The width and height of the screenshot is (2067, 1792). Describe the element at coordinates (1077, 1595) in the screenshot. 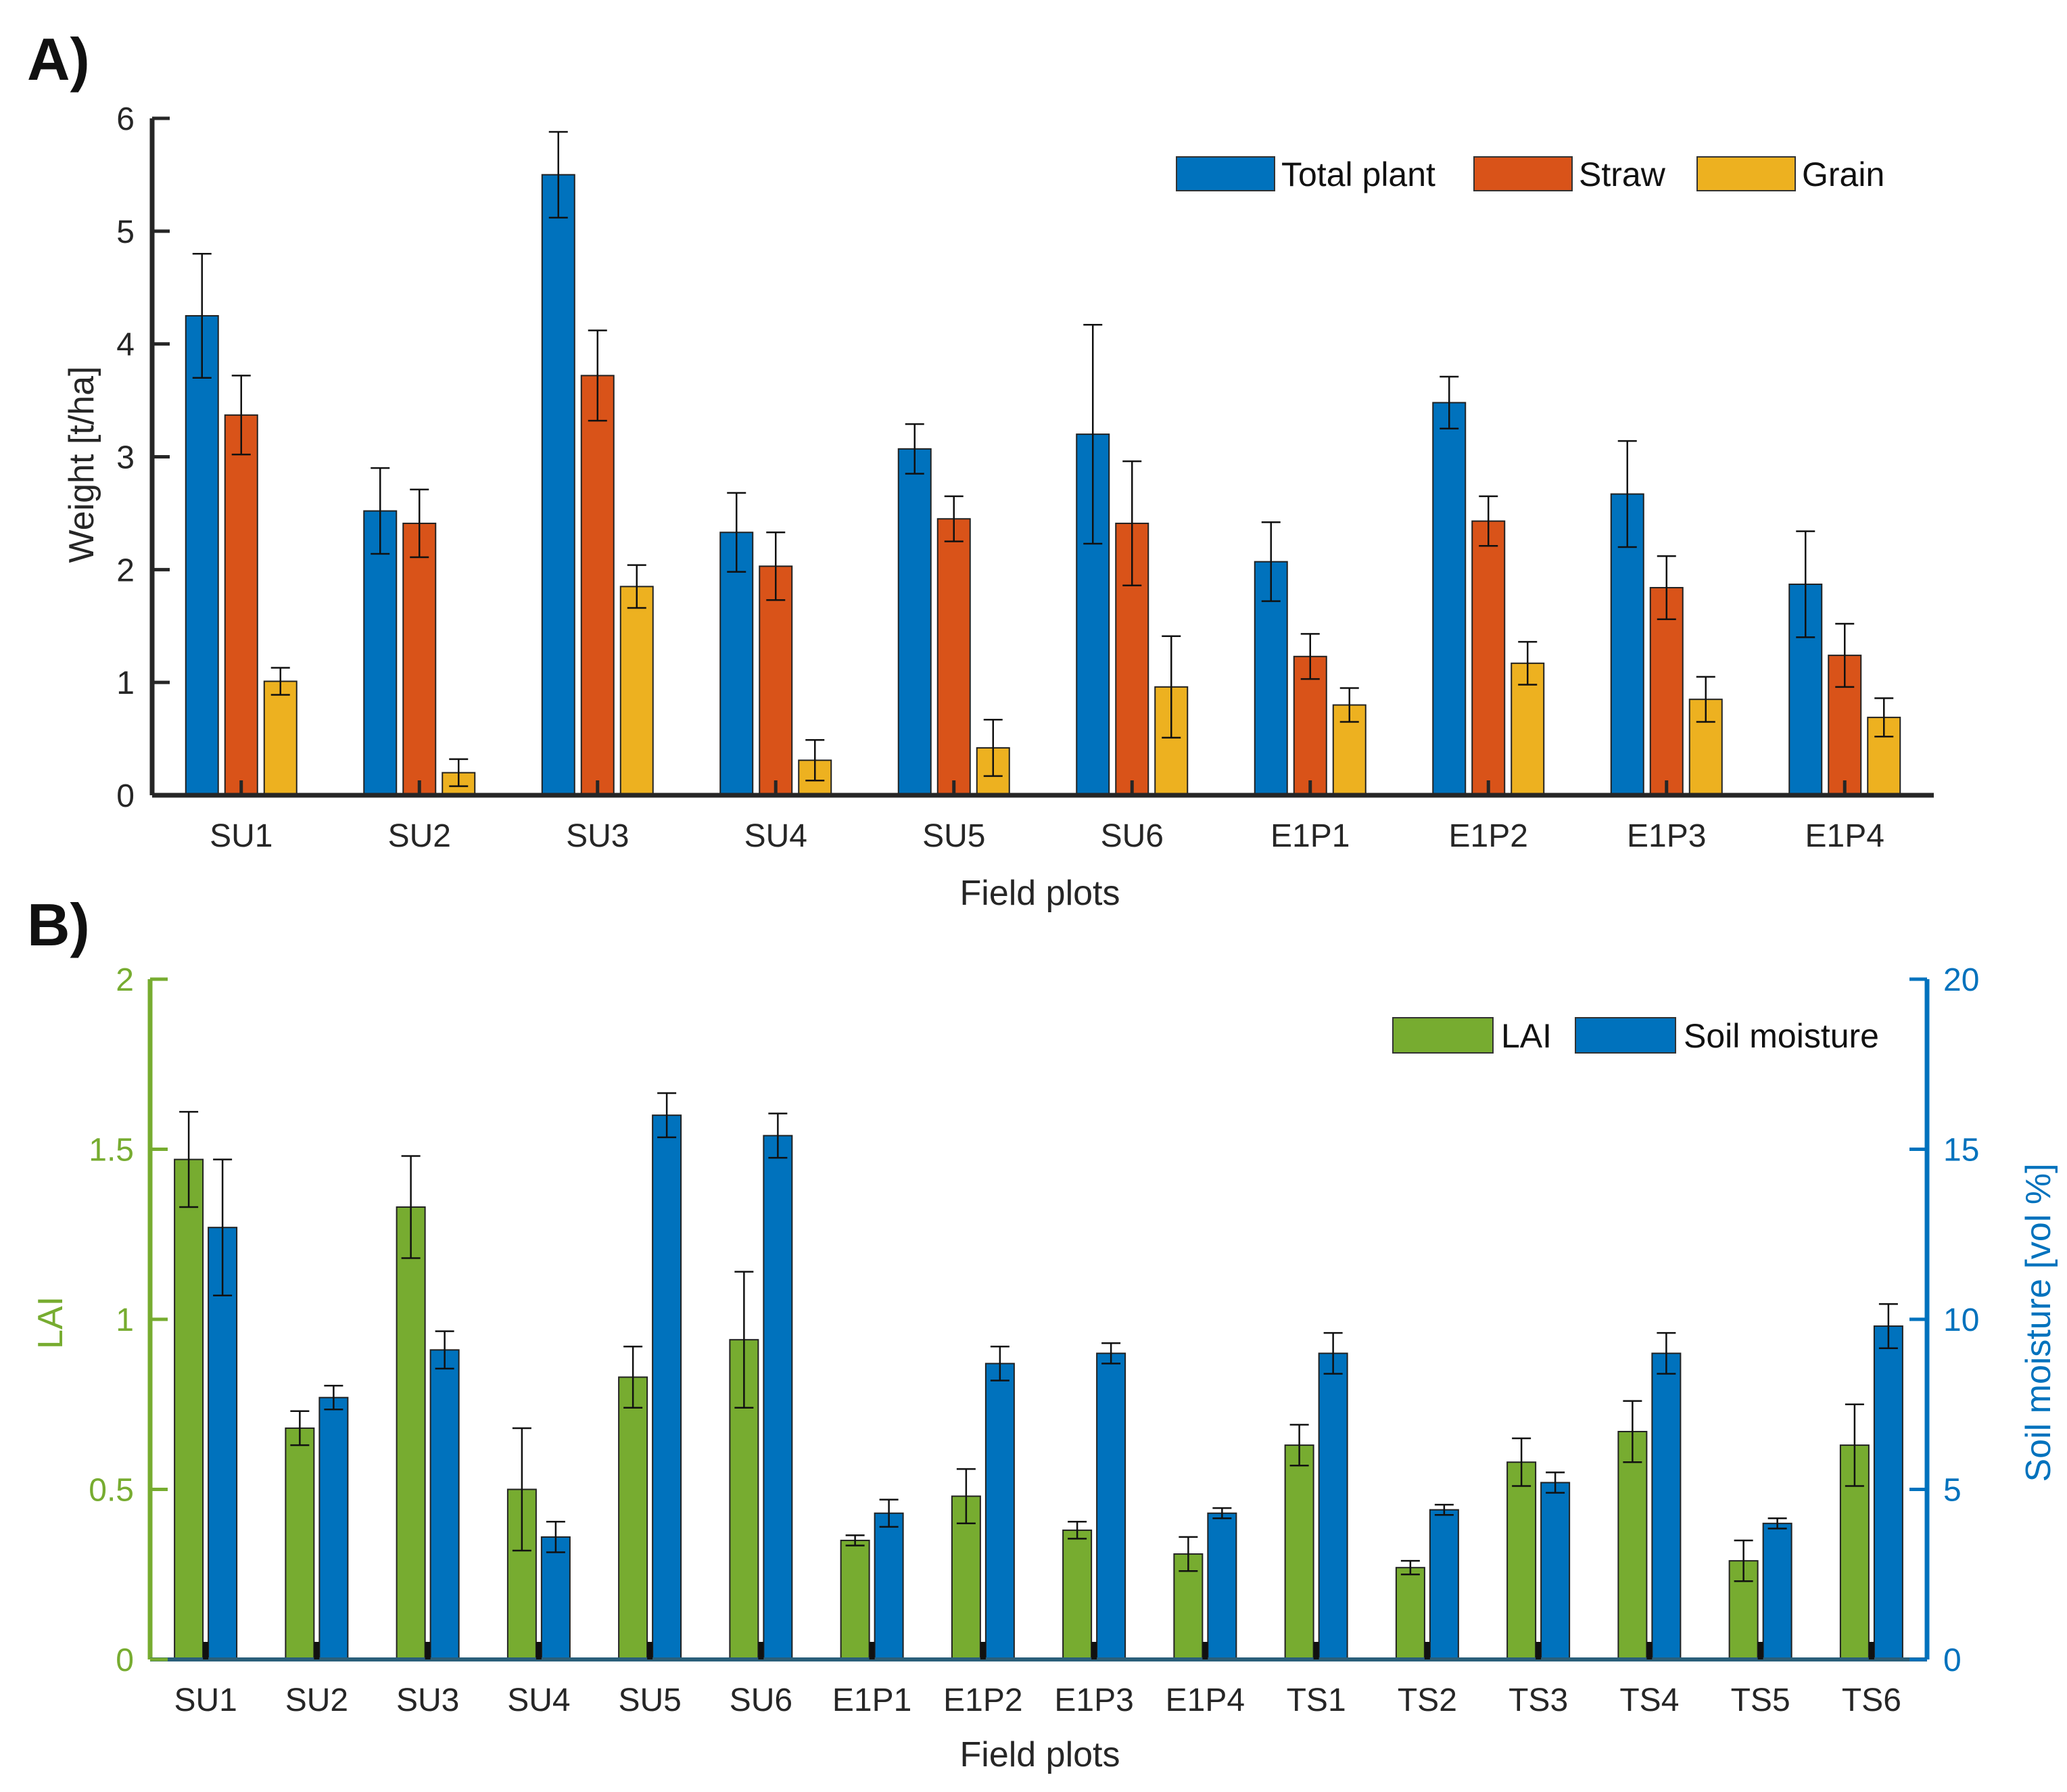

I see `bar-lai-e1p3` at that location.